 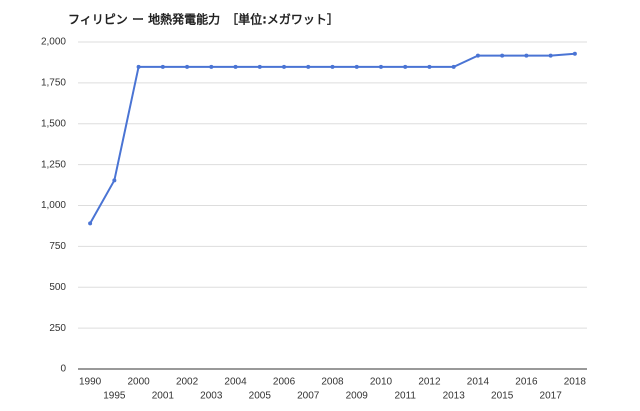 I want to click on x-tick-label: 2001, so click(x=163, y=396).